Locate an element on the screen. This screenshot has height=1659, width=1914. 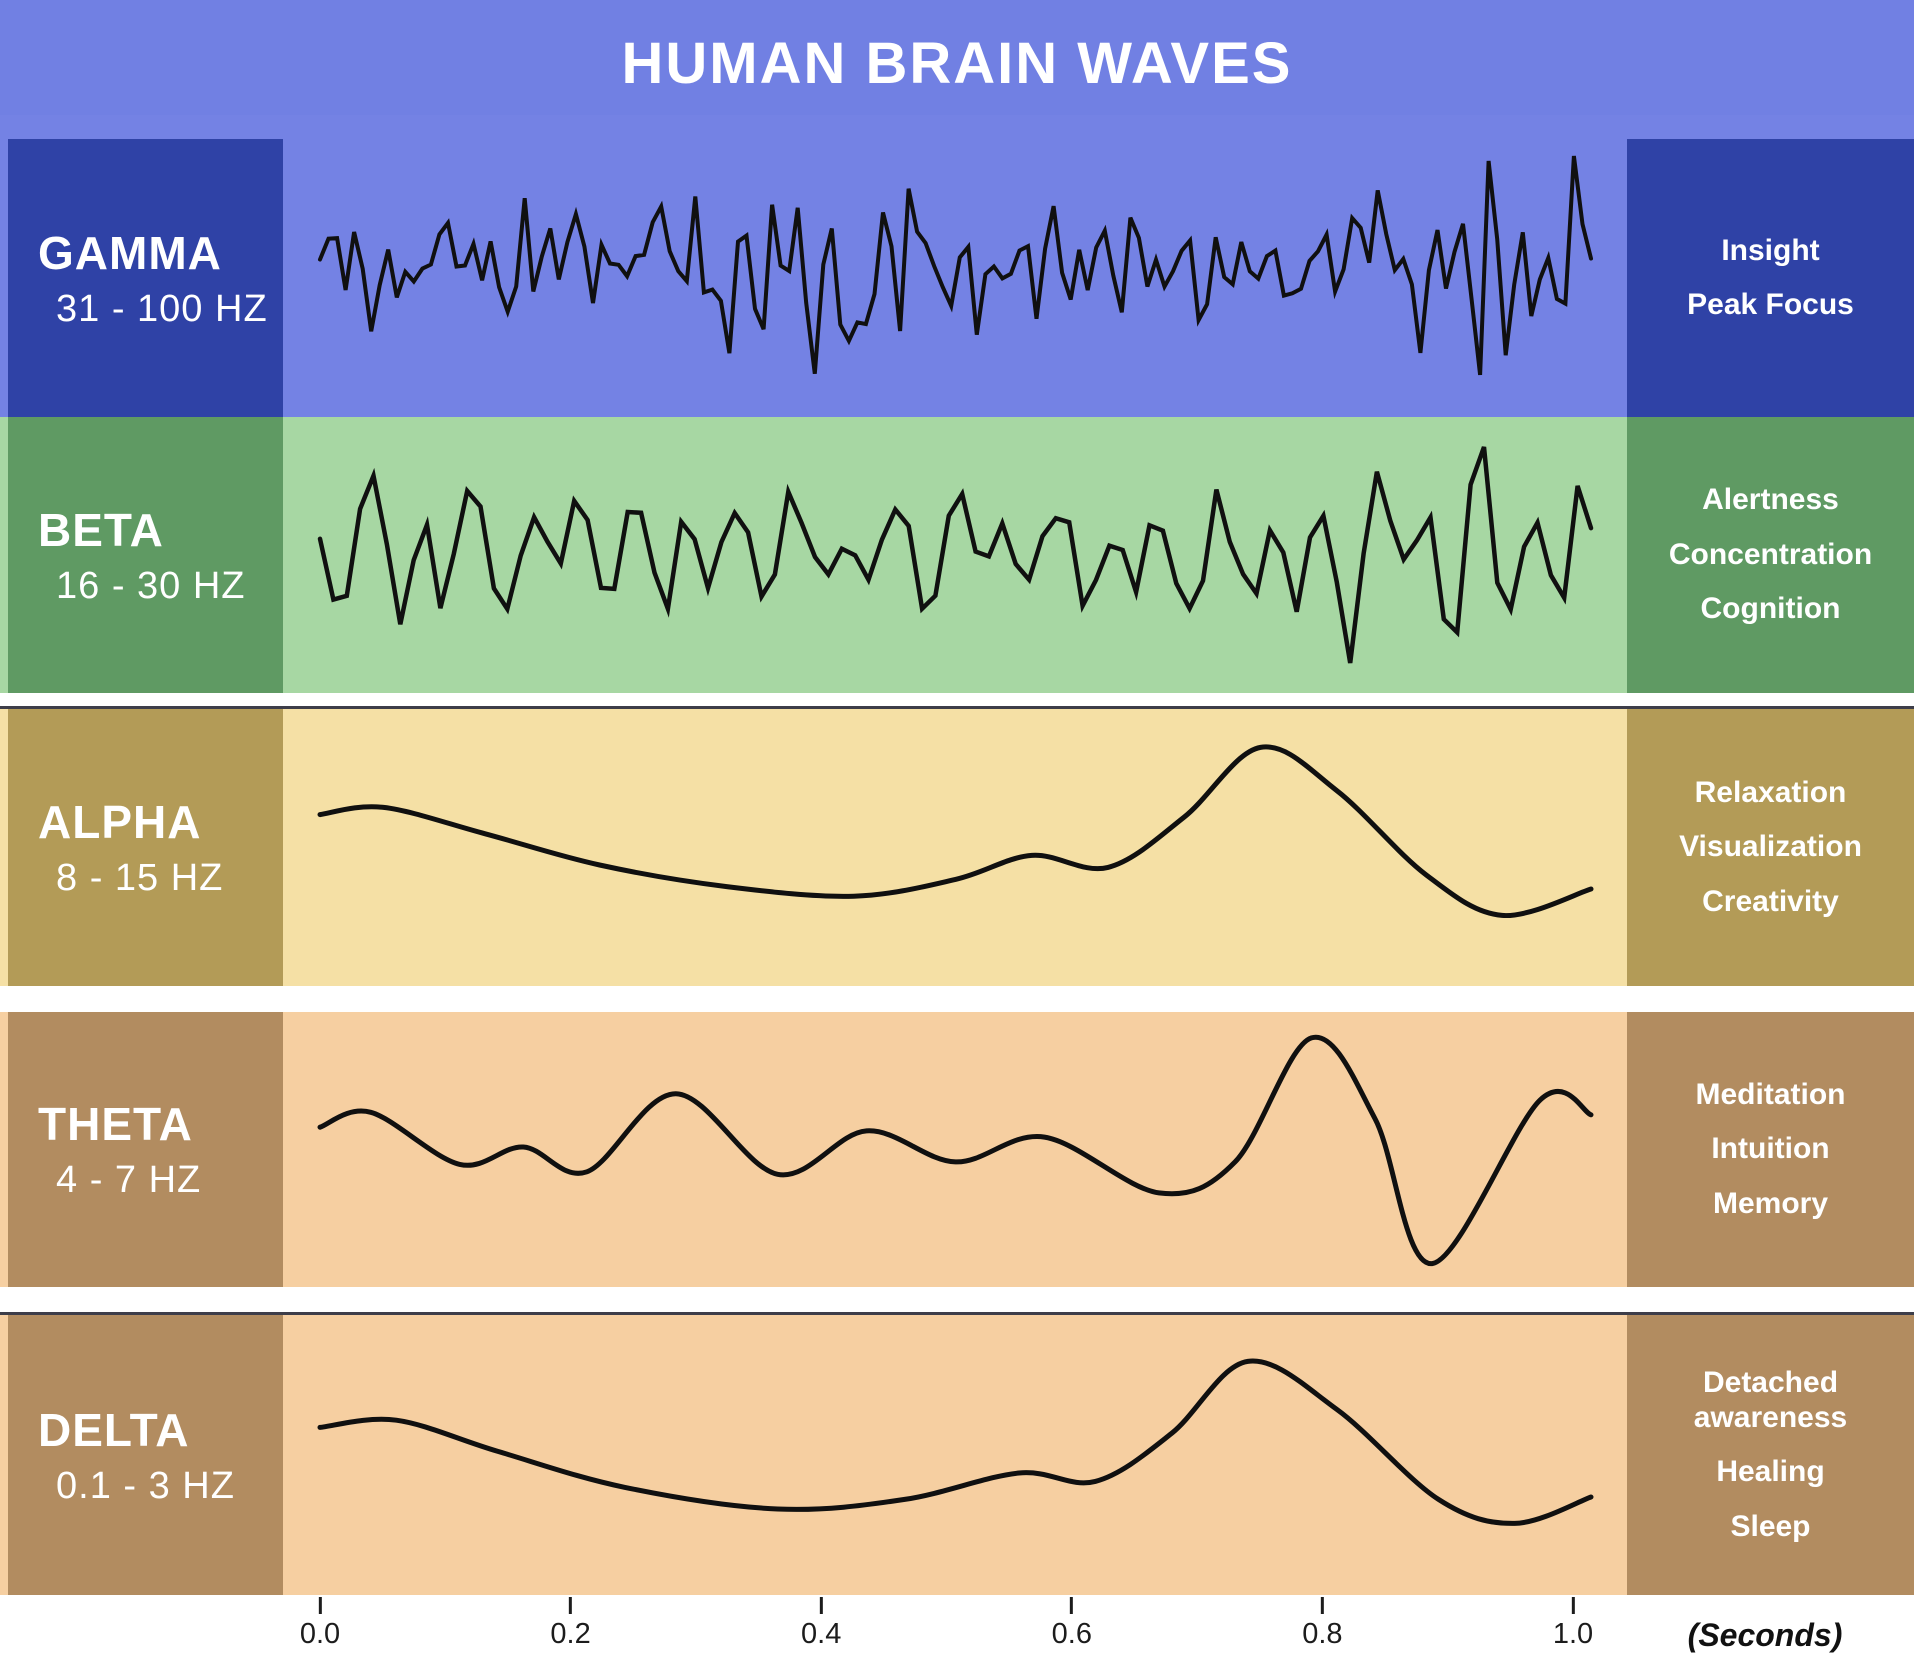
band-name: DELTA is located at coordinates (114, 1429).